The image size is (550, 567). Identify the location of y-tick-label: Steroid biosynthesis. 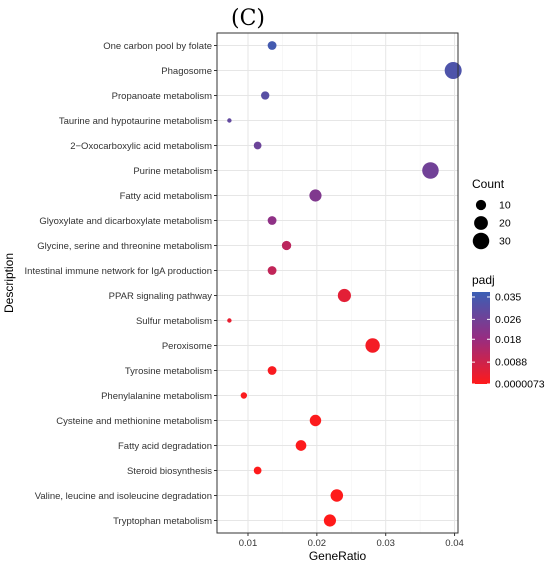
(169, 471).